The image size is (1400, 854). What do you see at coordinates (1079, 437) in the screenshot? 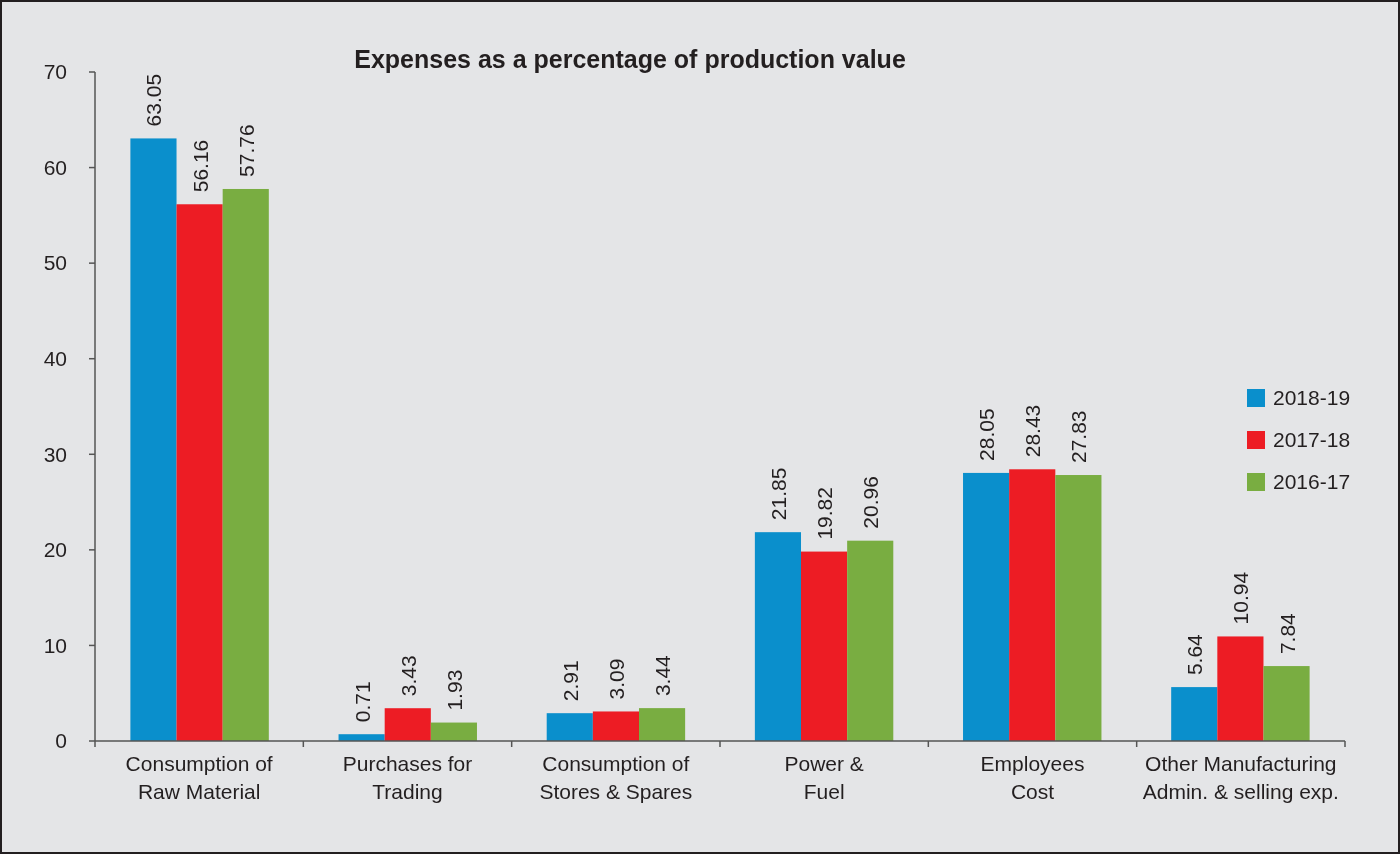
I see `data-label: 27.83` at bounding box center [1079, 437].